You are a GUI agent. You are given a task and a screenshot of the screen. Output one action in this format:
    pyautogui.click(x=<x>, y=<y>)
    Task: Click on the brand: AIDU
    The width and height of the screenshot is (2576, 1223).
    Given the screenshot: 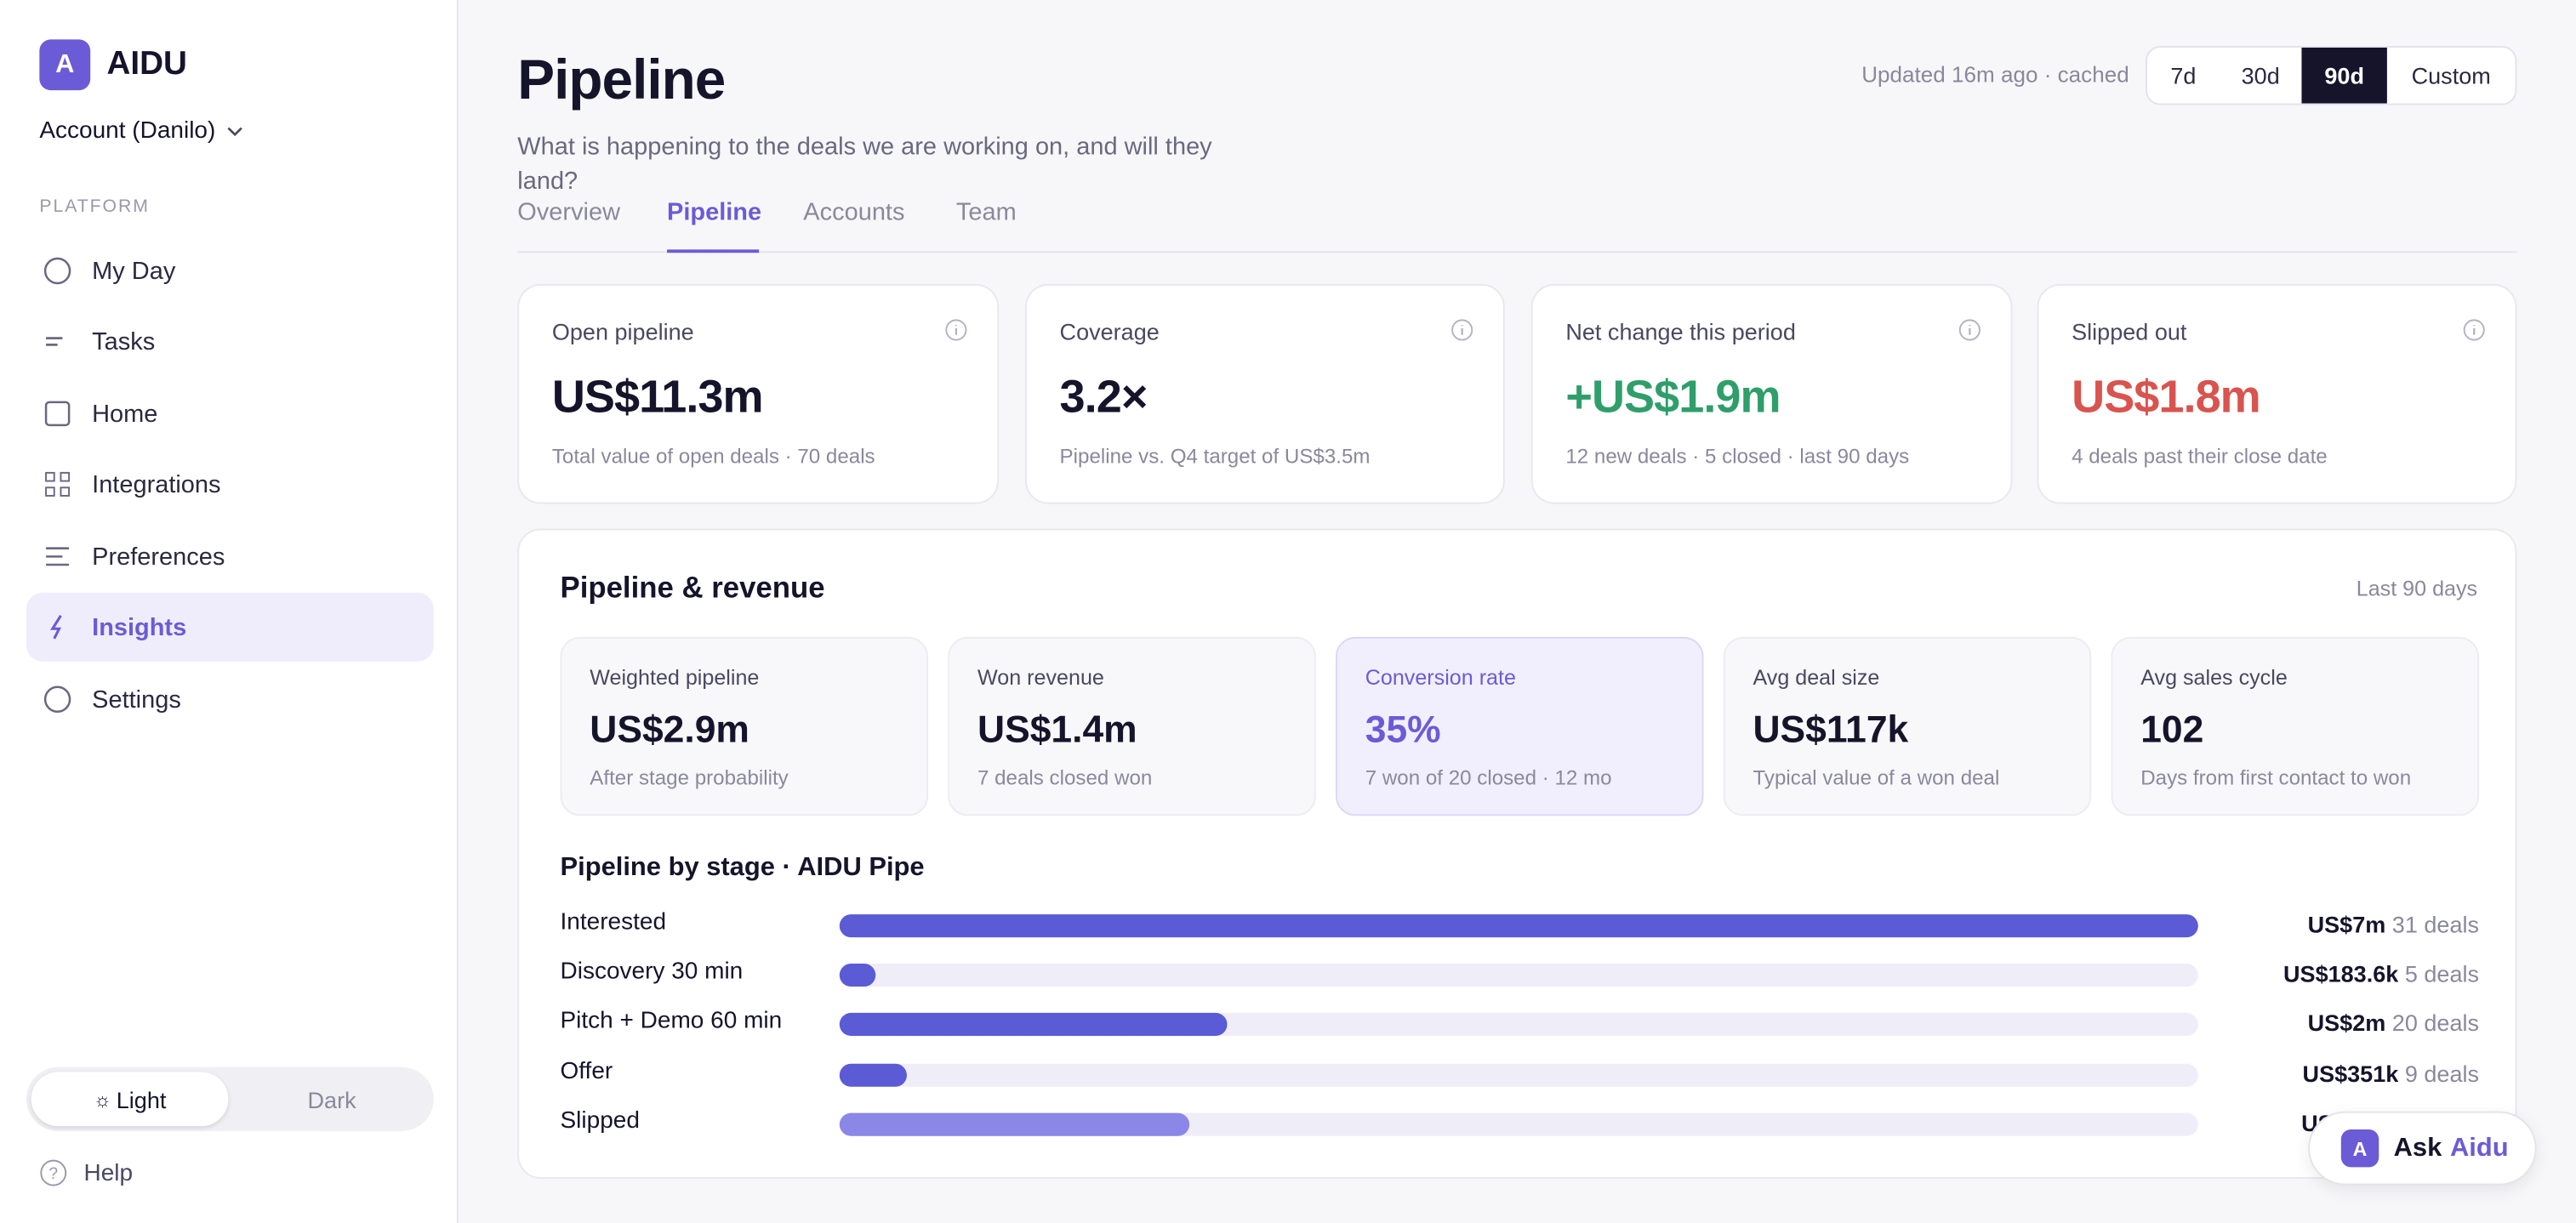 What is the action you would take?
    pyautogui.click(x=146, y=64)
    